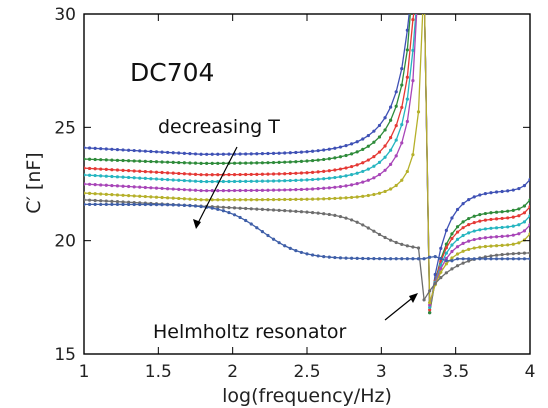 This screenshot has width=548, height=408. I want to click on x-axis-title: log(frequency/Hz), so click(307, 396).